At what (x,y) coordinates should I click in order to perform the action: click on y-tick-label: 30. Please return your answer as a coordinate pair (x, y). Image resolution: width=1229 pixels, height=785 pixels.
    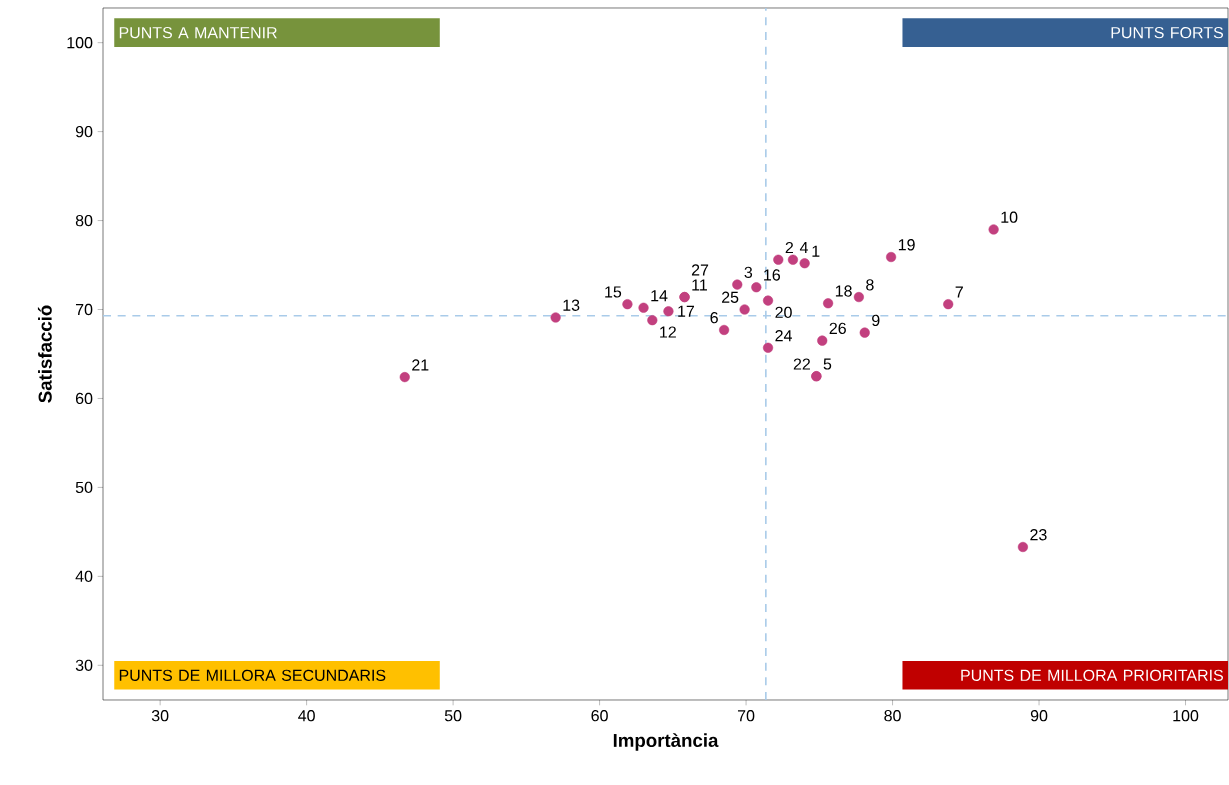
    Looking at the image, I should click on (84, 665).